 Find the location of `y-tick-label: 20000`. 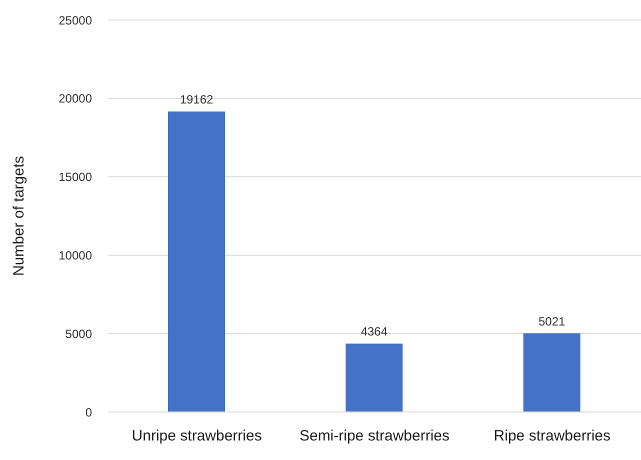

y-tick-label: 20000 is located at coordinates (75, 99).